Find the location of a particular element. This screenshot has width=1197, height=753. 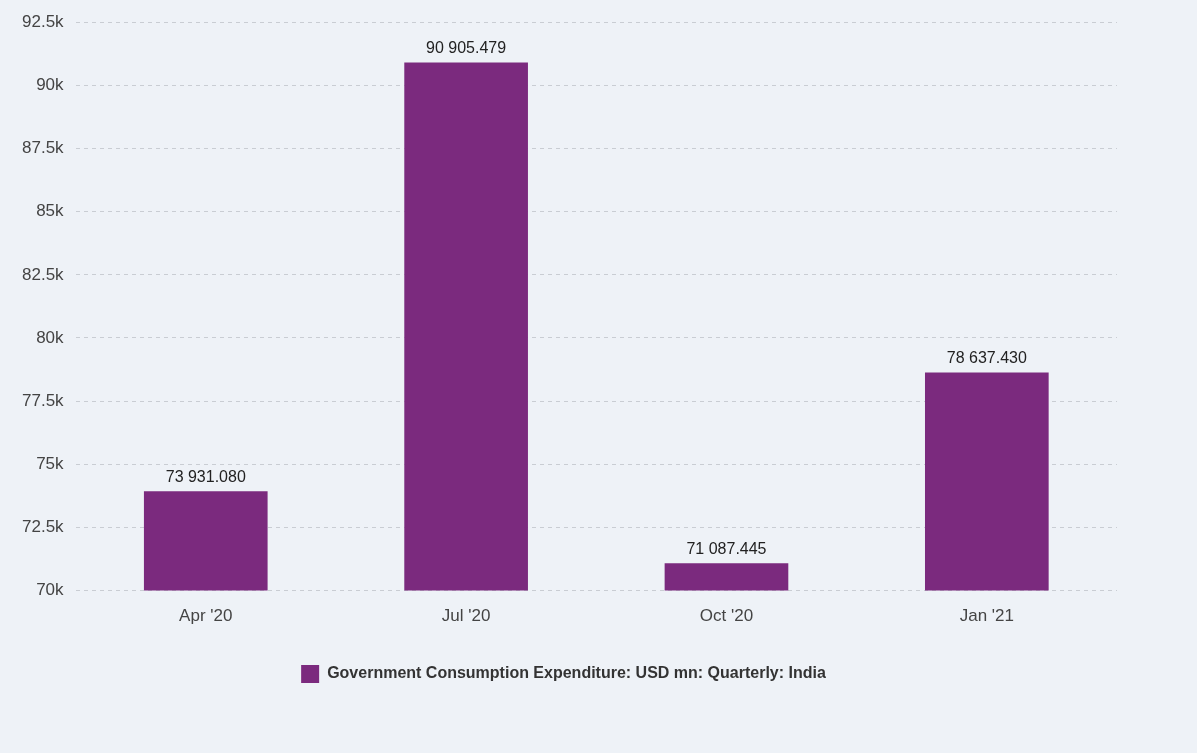

y-tick-label: 80k is located at coordinates (50, 337).